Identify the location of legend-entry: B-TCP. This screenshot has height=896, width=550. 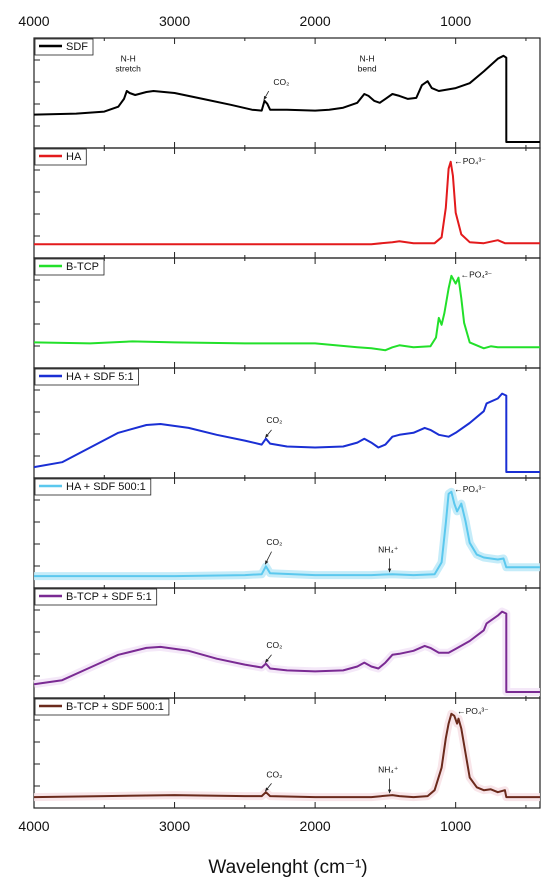
(69, 267).